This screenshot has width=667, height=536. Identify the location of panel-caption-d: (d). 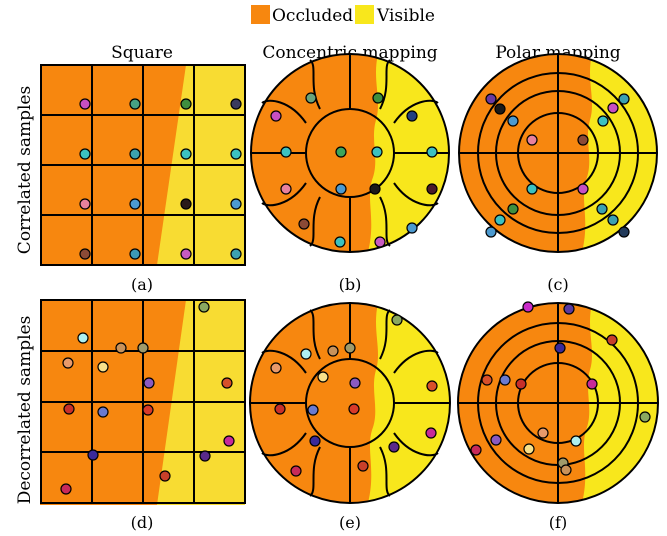
(142, 522).